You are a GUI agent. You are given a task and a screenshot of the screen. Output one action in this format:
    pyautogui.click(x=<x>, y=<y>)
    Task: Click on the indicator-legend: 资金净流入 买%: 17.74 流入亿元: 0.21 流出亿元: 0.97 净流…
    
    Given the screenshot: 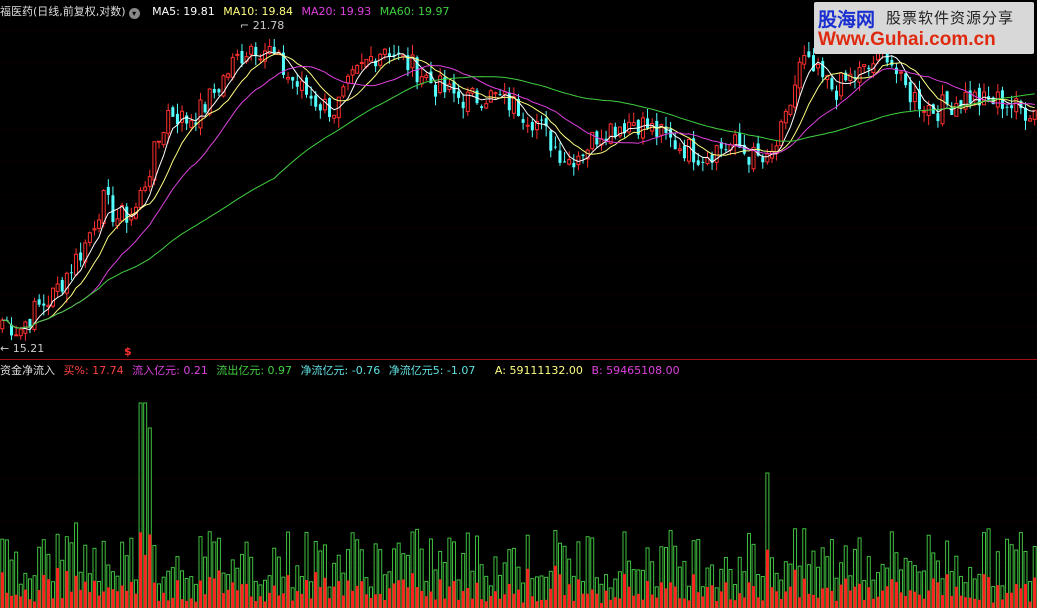 What is the action you would take?
    pyautogui.click(x=342, y=370)
    